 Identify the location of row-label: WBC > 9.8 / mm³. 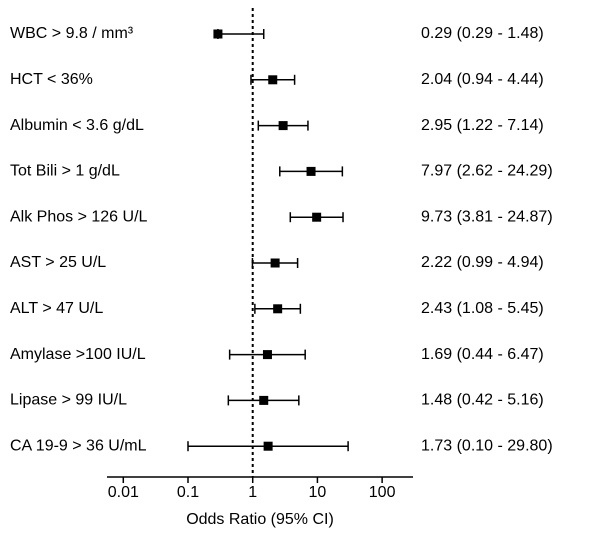
(72, 33).